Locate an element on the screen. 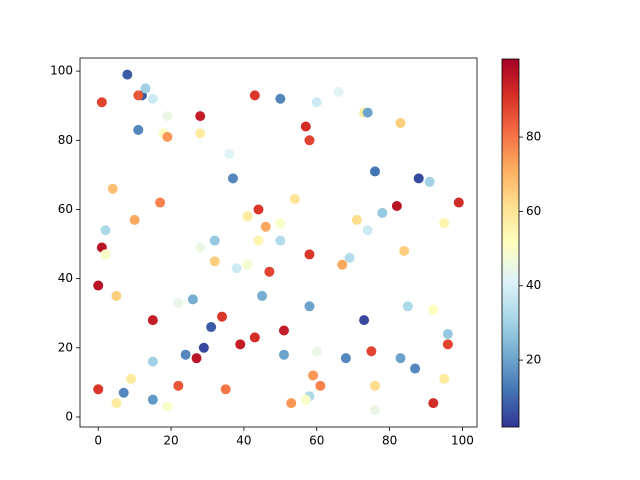 This screenshot has width=640, height=480. x-tick-label: 80 is located at coordinates (389, 441).